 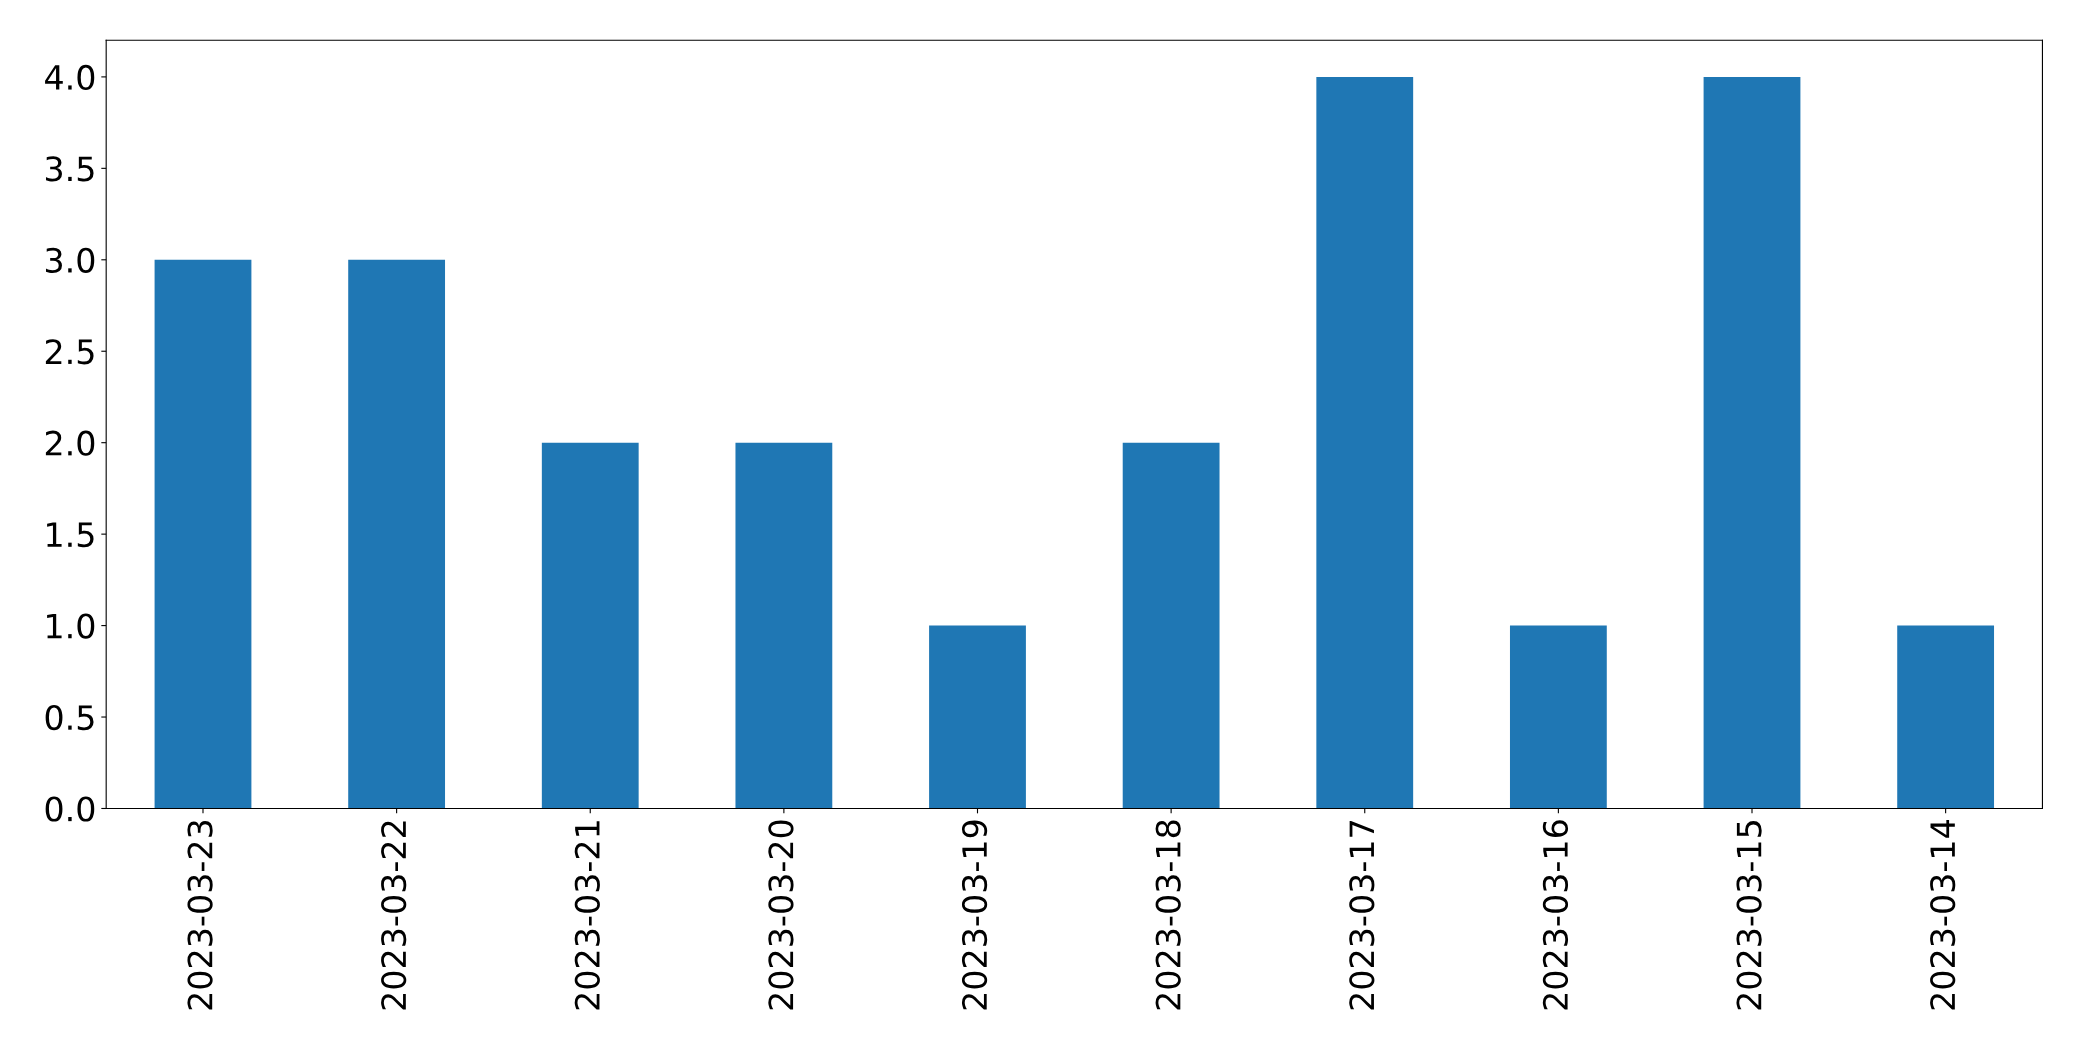 I want to click on x-tick-label: 2023-03-17, so click(x=1362, y=915).